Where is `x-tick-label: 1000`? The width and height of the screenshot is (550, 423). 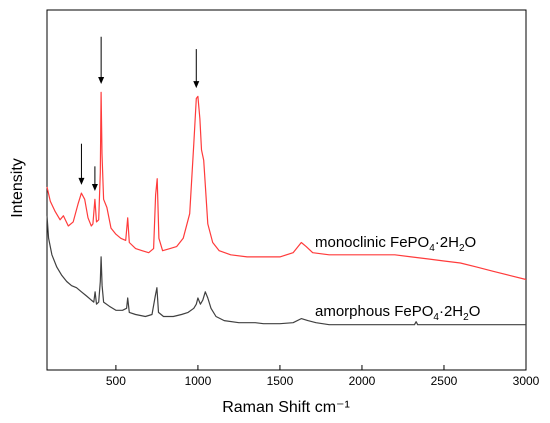 x-tick-label: 1000 is located at coordinates (198, 381).